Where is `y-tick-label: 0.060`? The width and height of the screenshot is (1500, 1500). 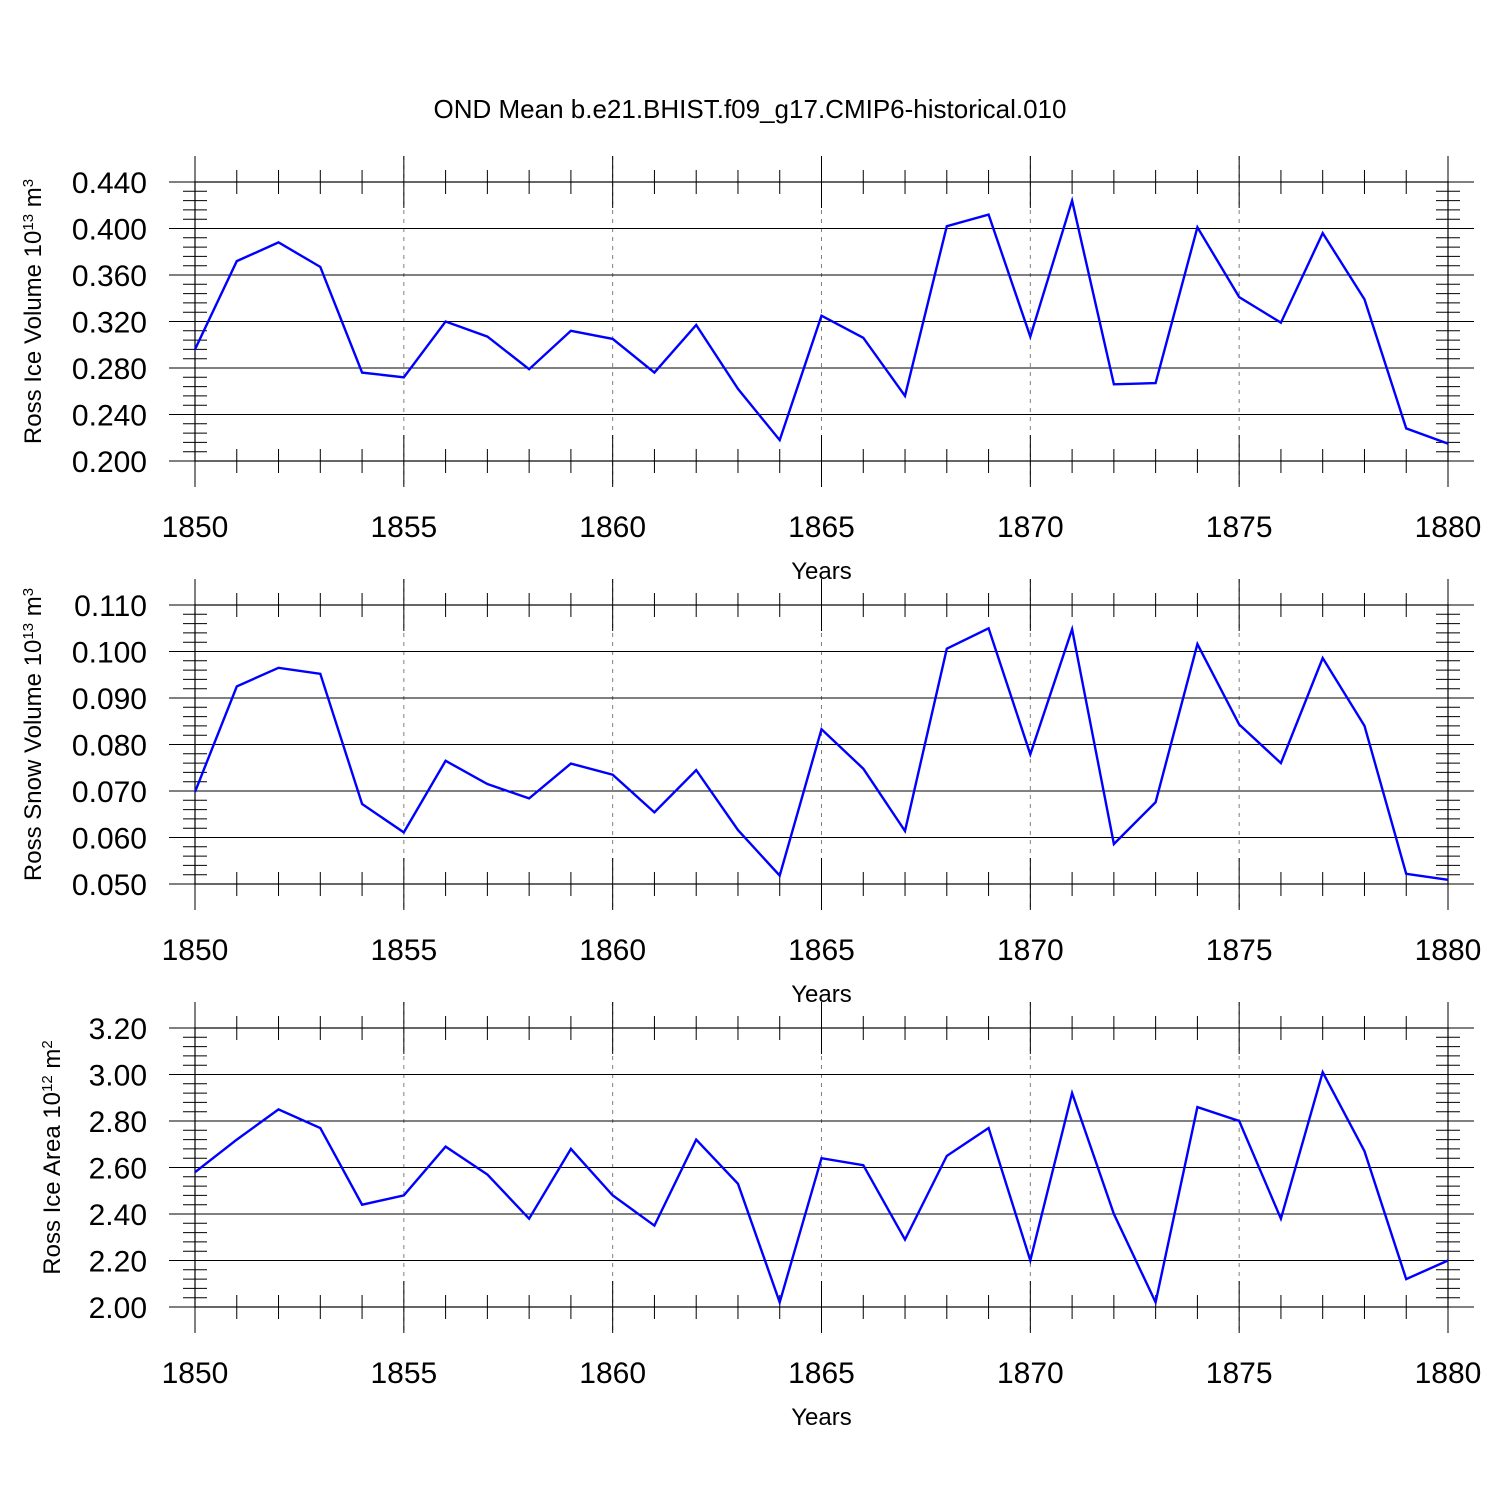
y-tick-label: 0.060 is located at coordinates (109, 839).